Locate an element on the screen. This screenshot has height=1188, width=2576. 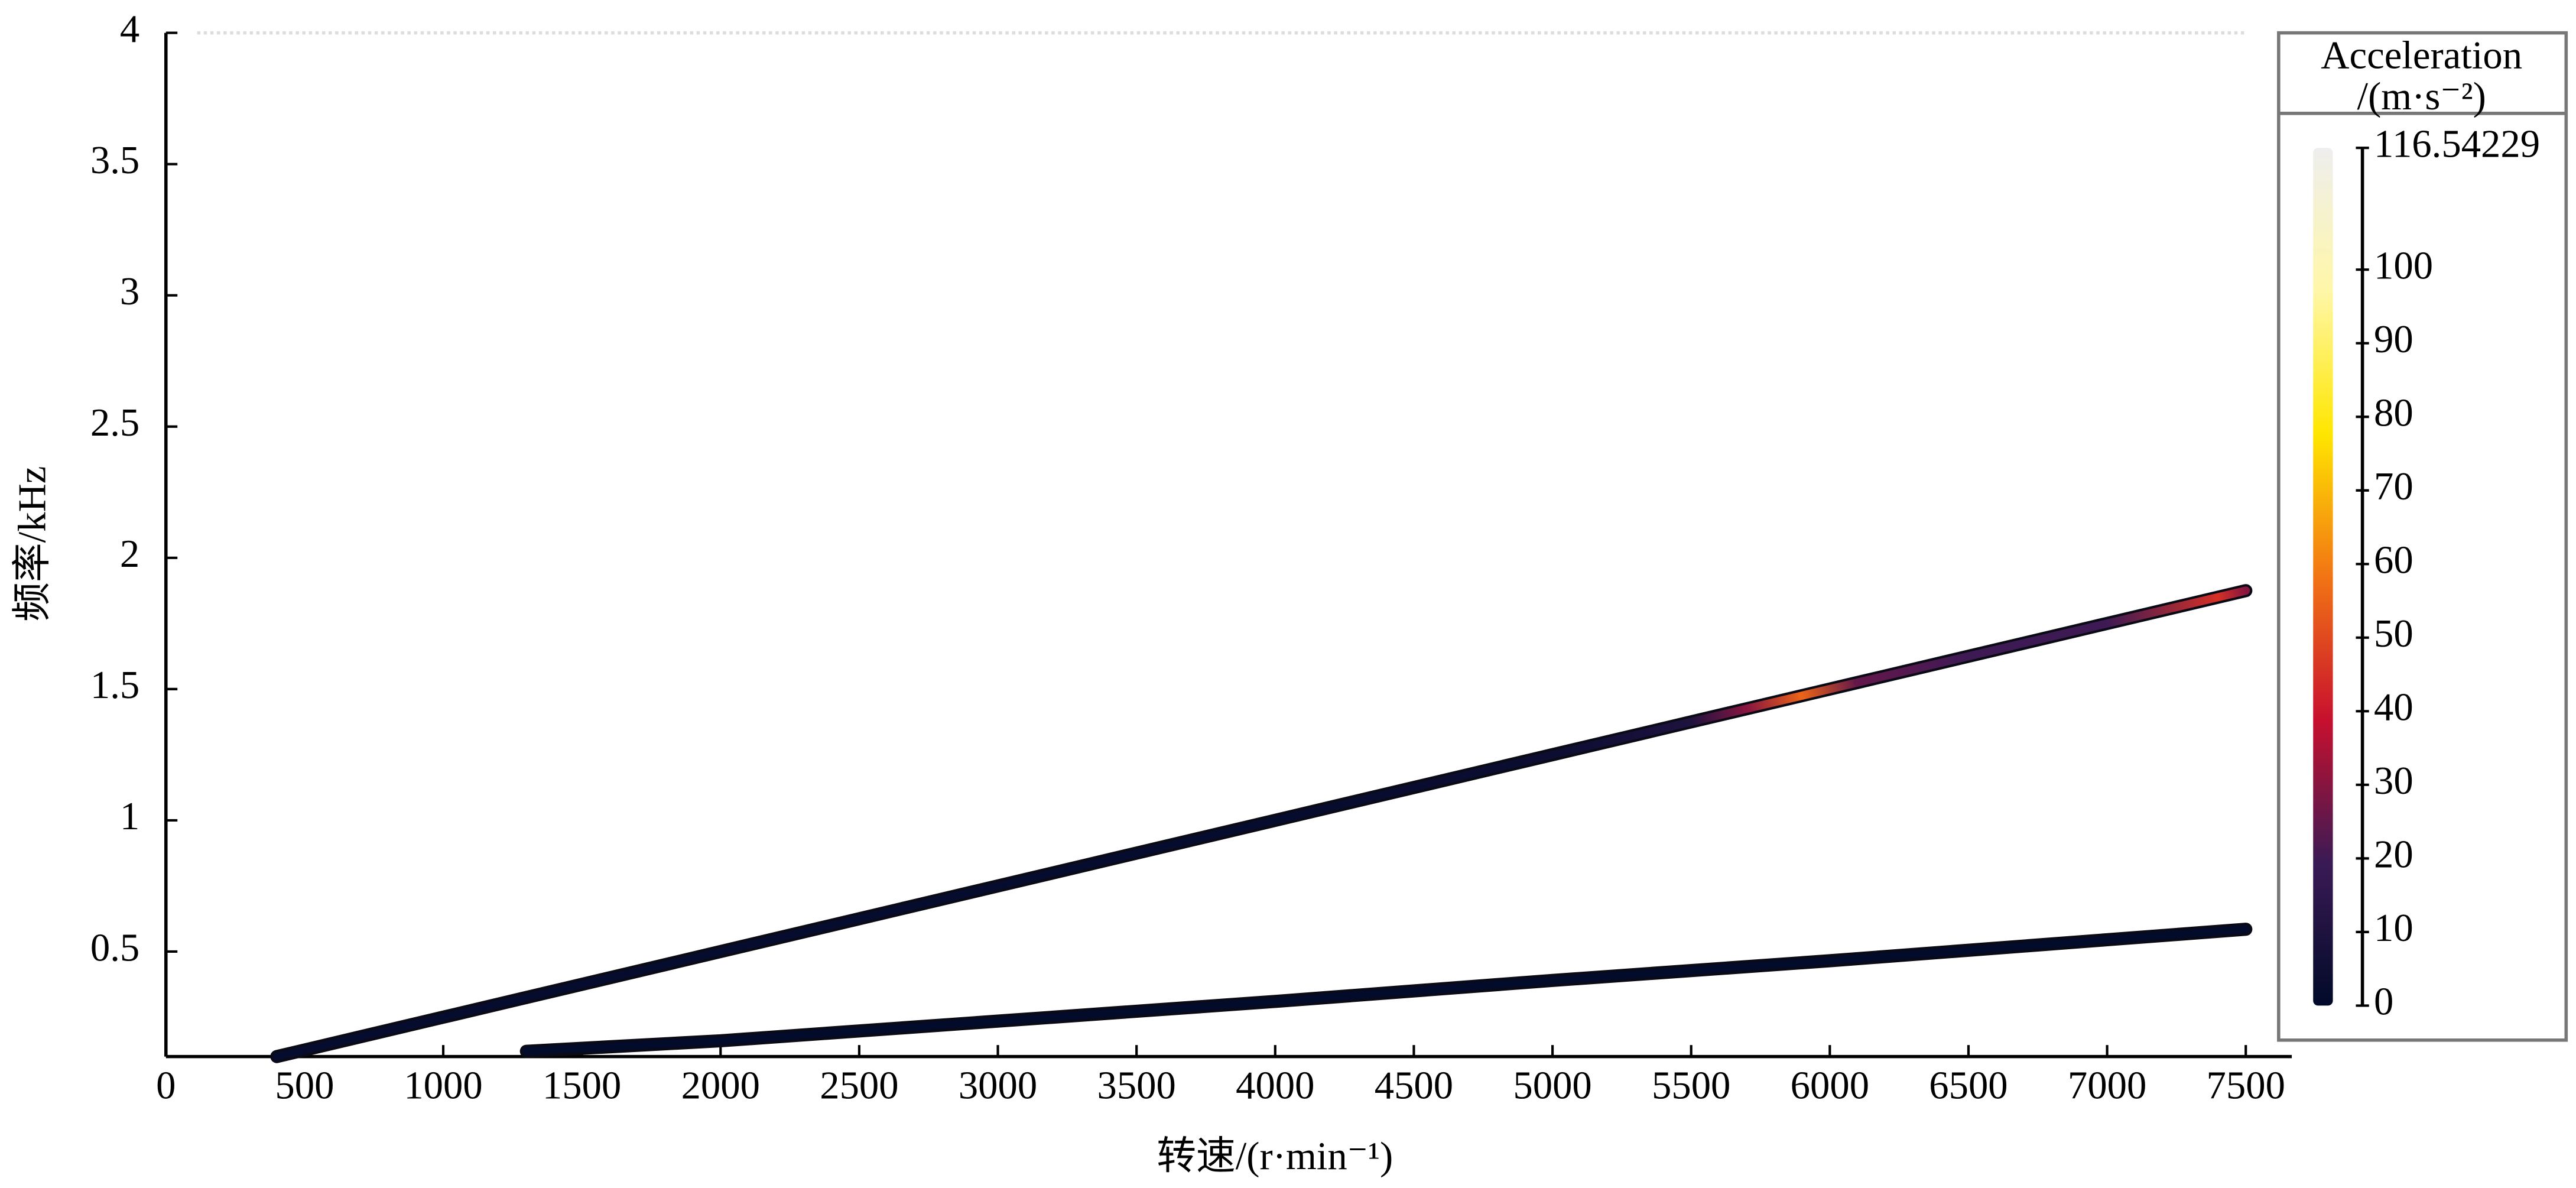
y-tick-label: 2 is located at coordinates (129, 554).